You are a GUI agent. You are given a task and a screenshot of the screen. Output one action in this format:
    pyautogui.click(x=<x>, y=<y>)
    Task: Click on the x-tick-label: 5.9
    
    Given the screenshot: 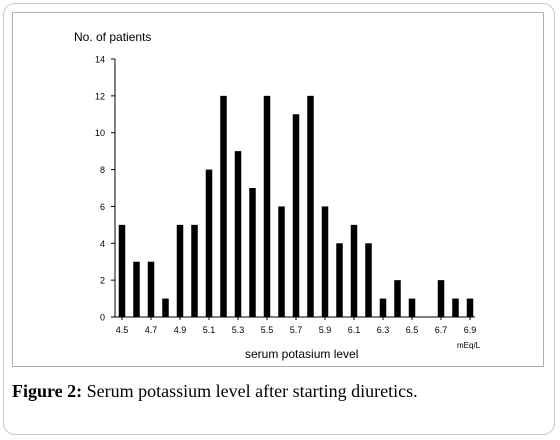 What is the action you would take?
    pyautogui.click(x=325, y=330)
    